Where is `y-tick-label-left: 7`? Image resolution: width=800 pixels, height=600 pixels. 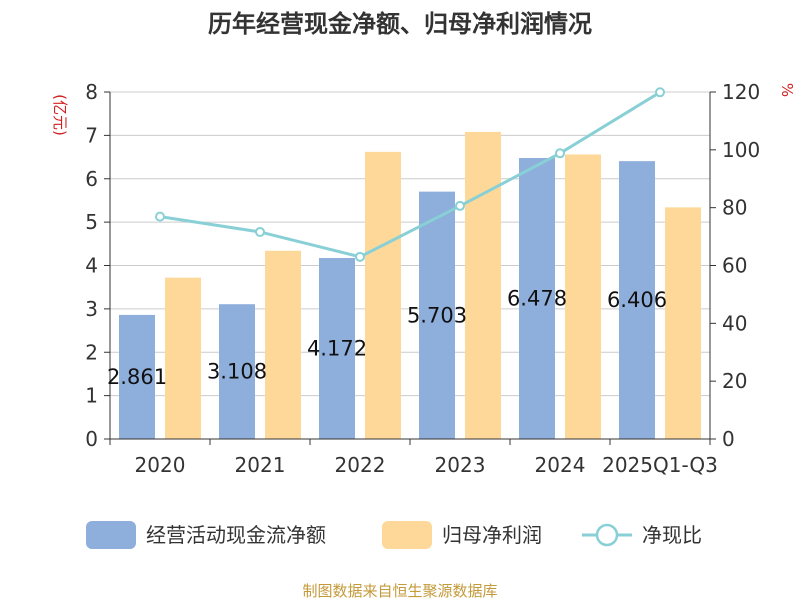 y-tick-label-left: 7 is located at coordinates (91, 135).